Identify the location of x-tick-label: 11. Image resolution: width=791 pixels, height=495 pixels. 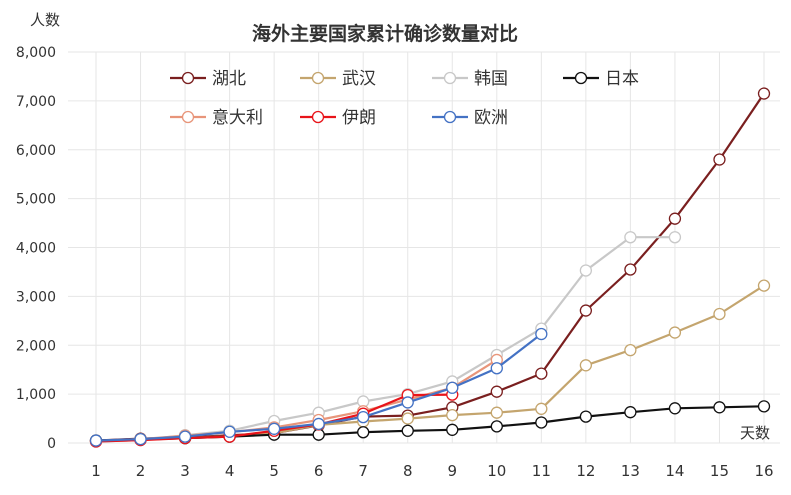
(541, 471).